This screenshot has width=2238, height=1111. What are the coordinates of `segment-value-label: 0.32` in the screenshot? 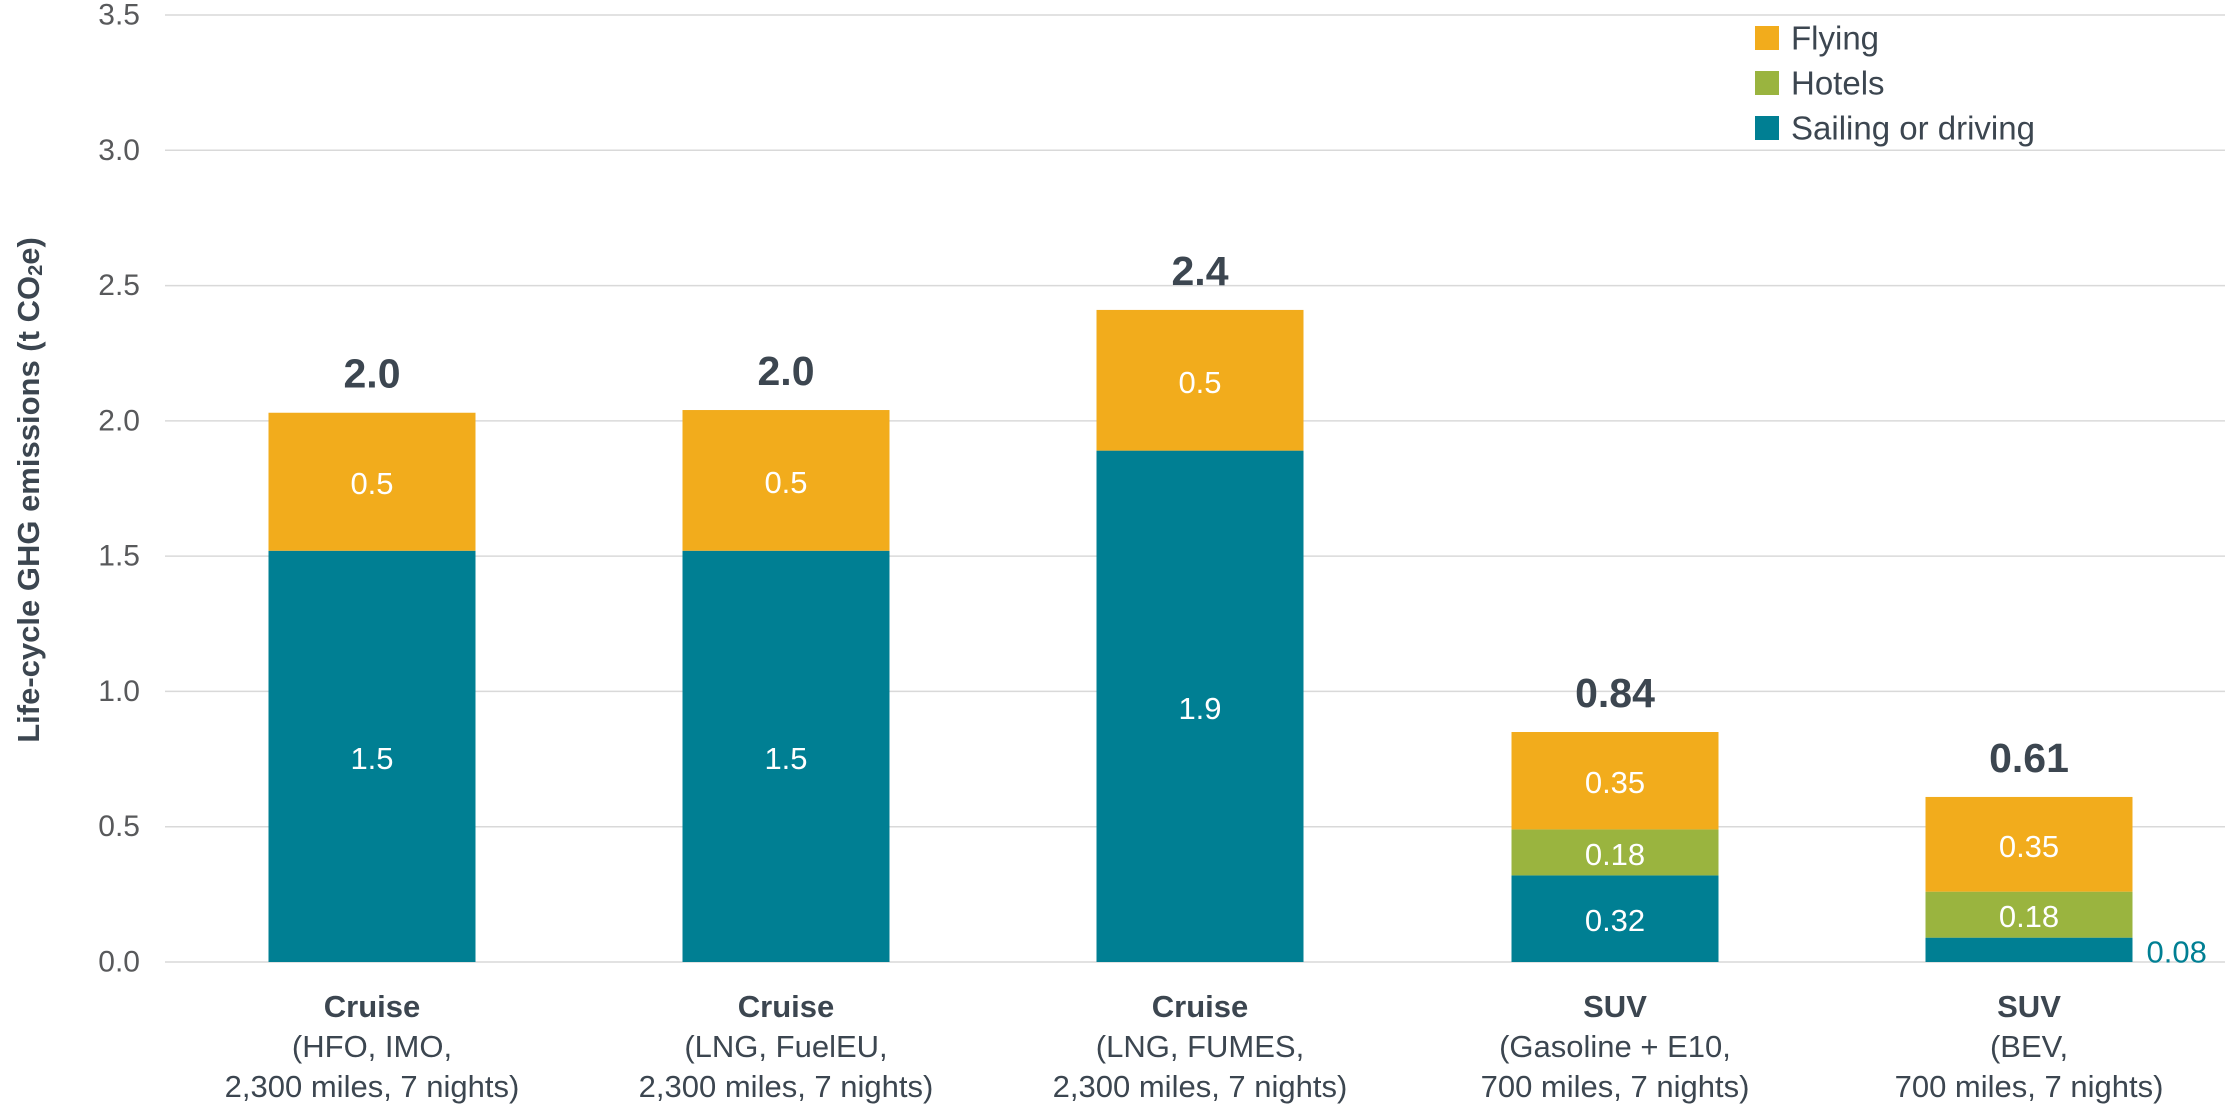 It's located at (1615, 920).